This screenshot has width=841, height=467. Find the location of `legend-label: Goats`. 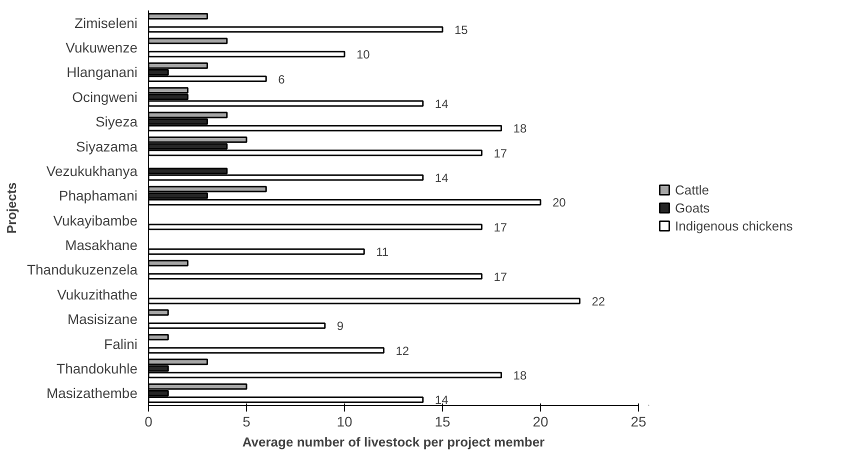

legend-label: Goats is located at coordinates (692, 207).